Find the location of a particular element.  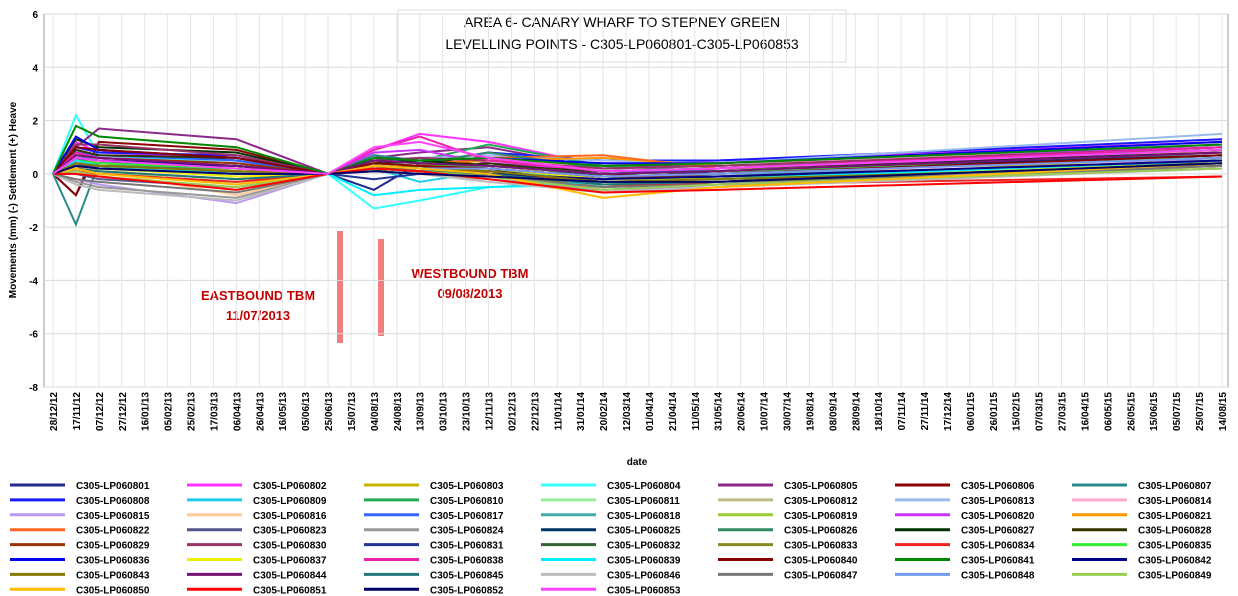

x-tick-label: 27/12/12 is located at coordinates (123, 411).